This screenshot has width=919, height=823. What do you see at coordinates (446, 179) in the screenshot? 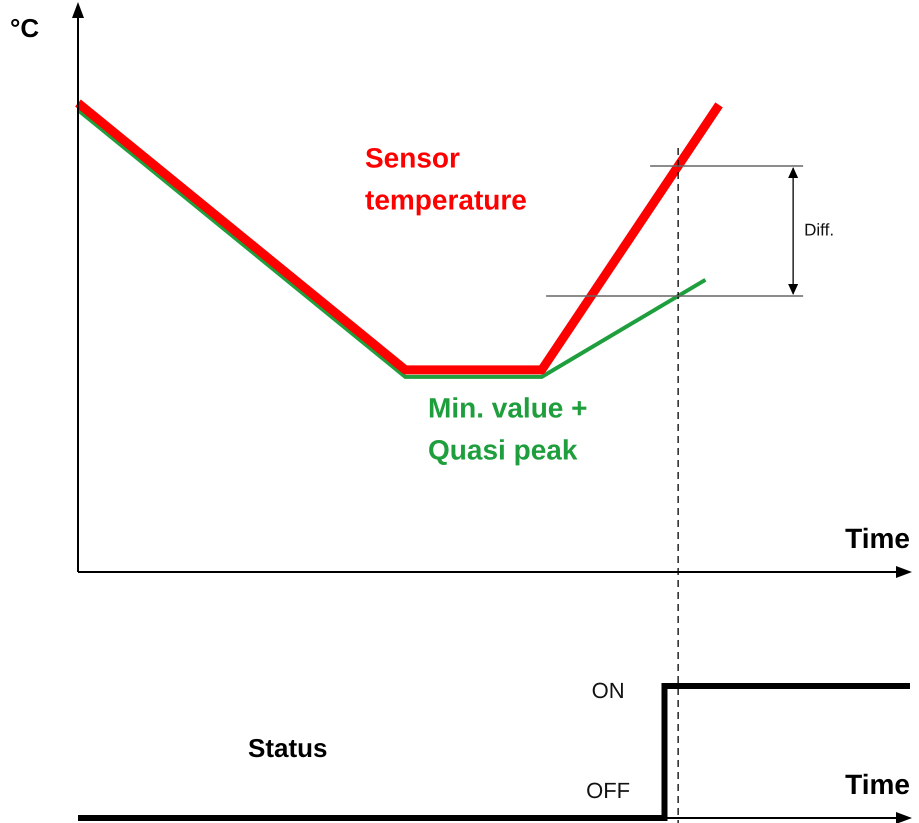
I see `text: Sensor temperature` at bounding box center [446, 179].